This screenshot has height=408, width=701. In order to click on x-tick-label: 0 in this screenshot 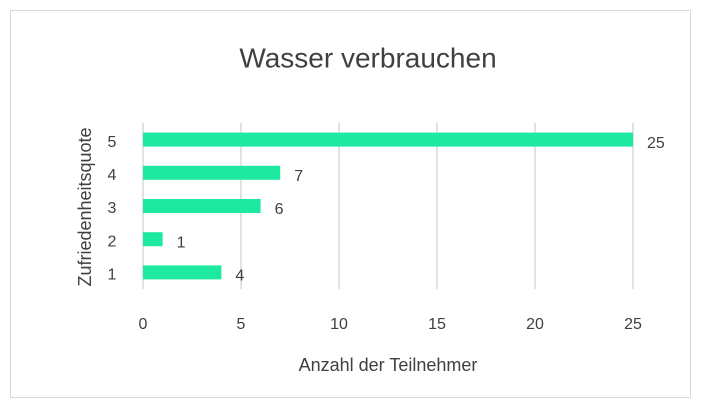, I will do `click(143, 324)`.